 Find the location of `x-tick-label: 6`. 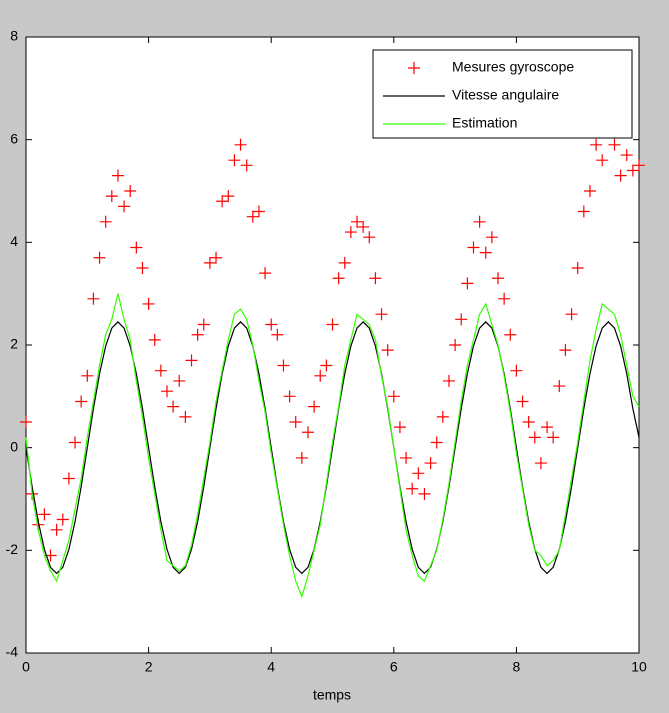

x-tick-label: 6 is located at coordinates (394, 667).